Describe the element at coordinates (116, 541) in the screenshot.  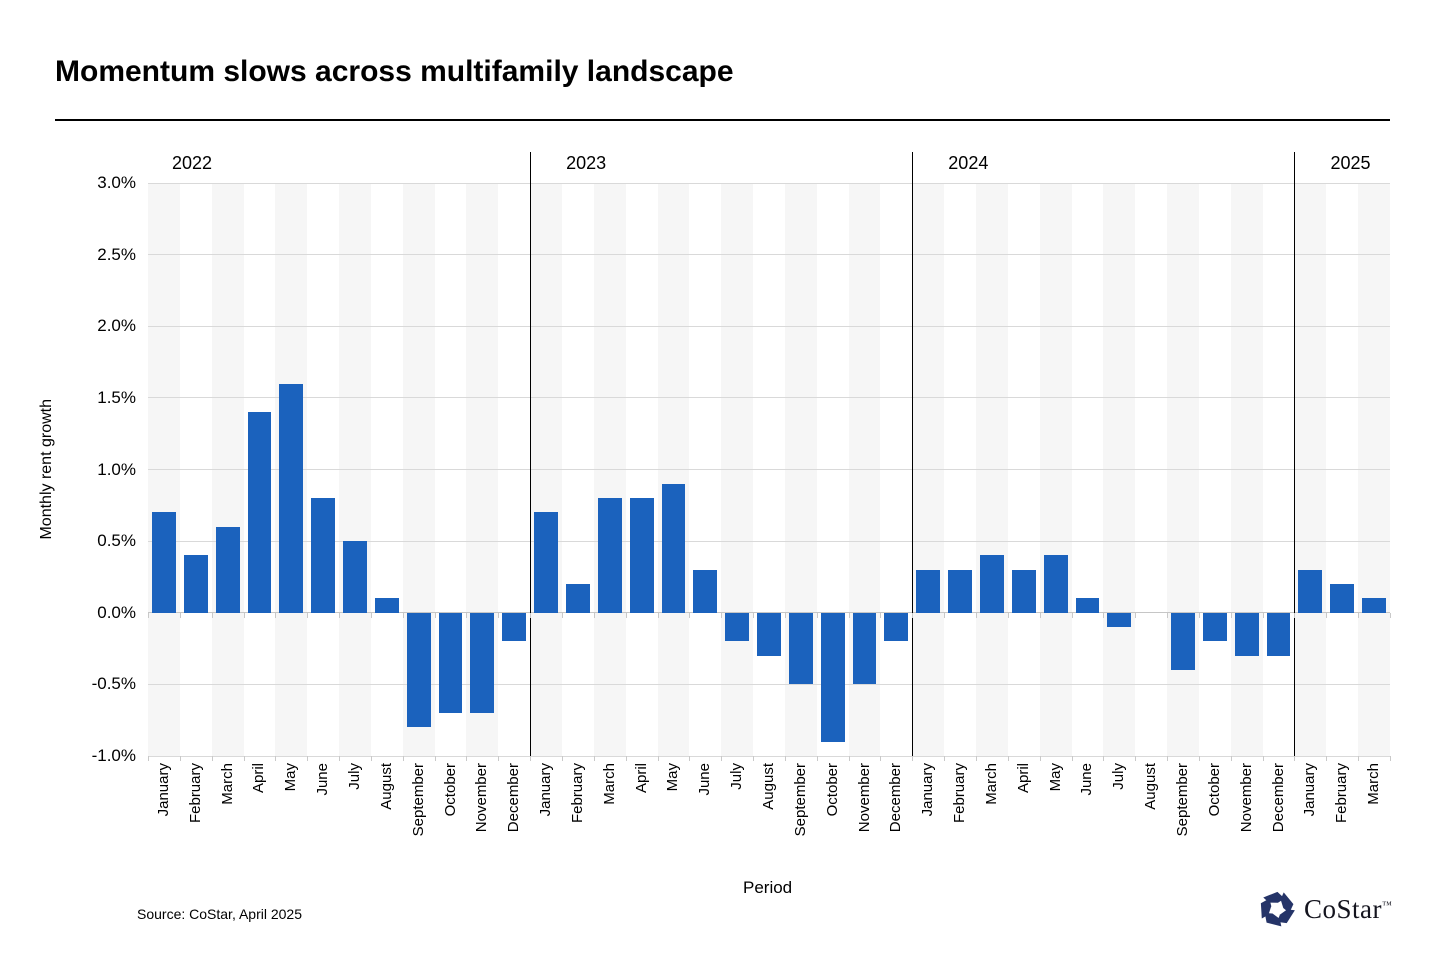
I see `y-tick-label: 0.5%` at that location.